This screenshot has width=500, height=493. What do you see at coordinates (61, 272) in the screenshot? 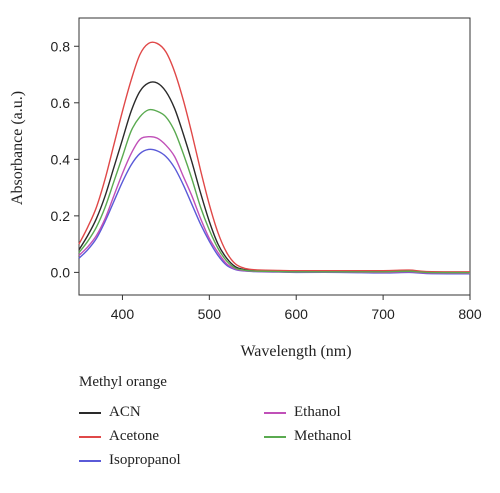
I see `y-tick-label-0.0: 0.0` at bounding box center [61, 272].